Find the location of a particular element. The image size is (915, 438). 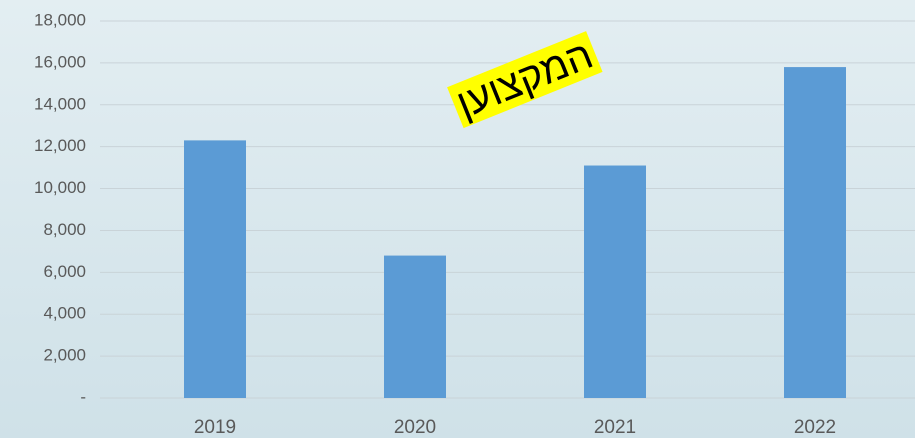

x-tick-label: 2021 is located at coordinates (615, 427).